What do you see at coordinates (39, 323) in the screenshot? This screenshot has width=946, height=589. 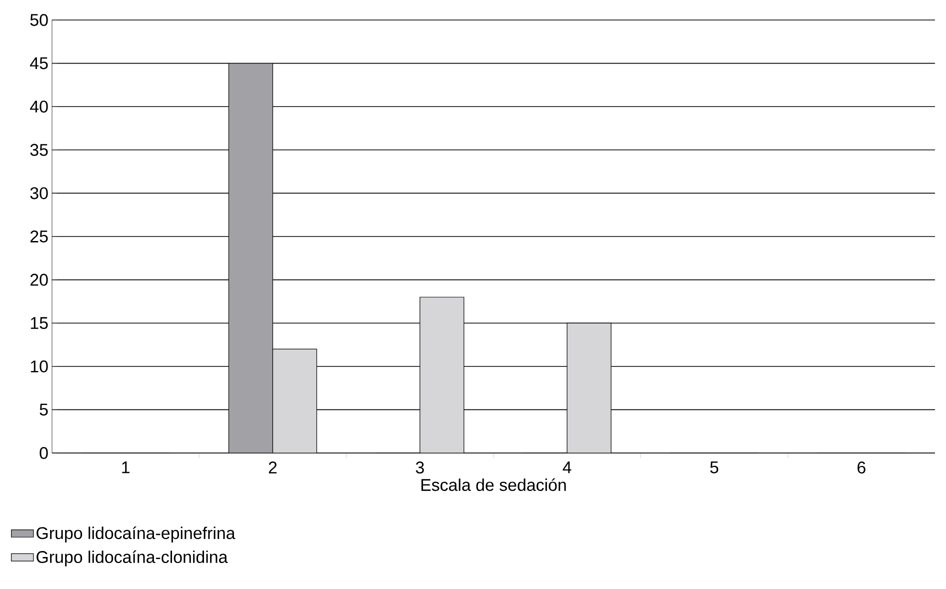 I see `y-tick-label: 15` at bounding box center [39, 323].